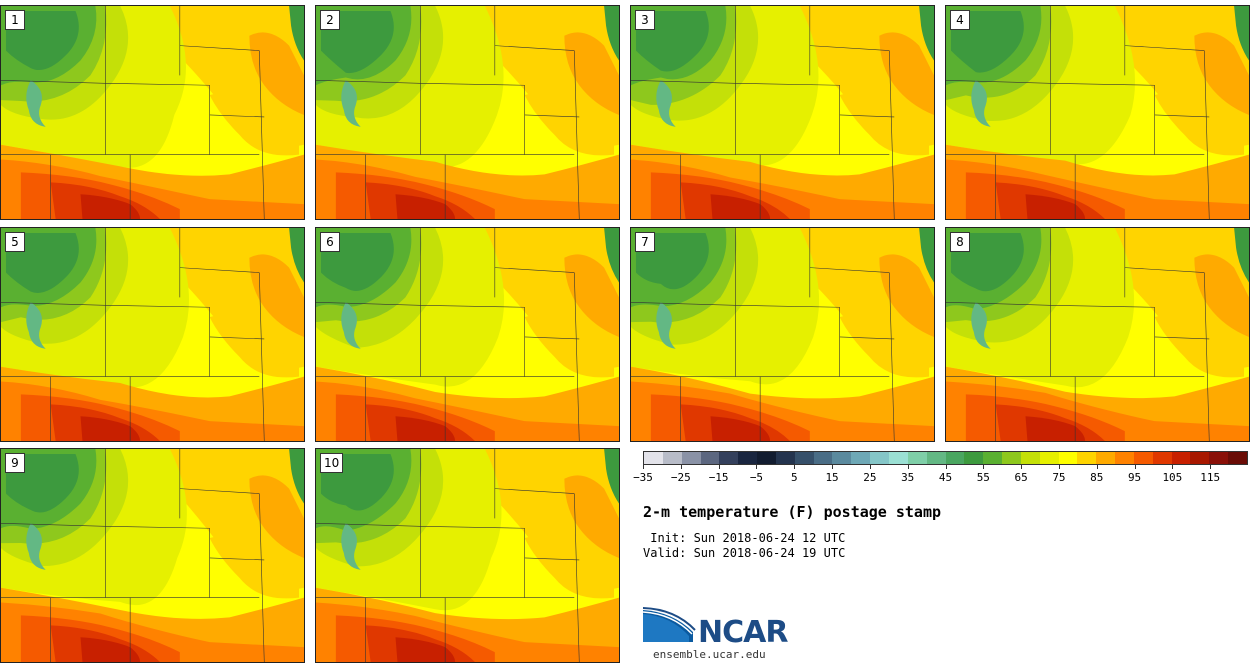 Image resolution: width=1260 pixels, height=663 pixels. I want to click on plot-title: 2-m temperature (F) postage stamp, so click(792, 512).